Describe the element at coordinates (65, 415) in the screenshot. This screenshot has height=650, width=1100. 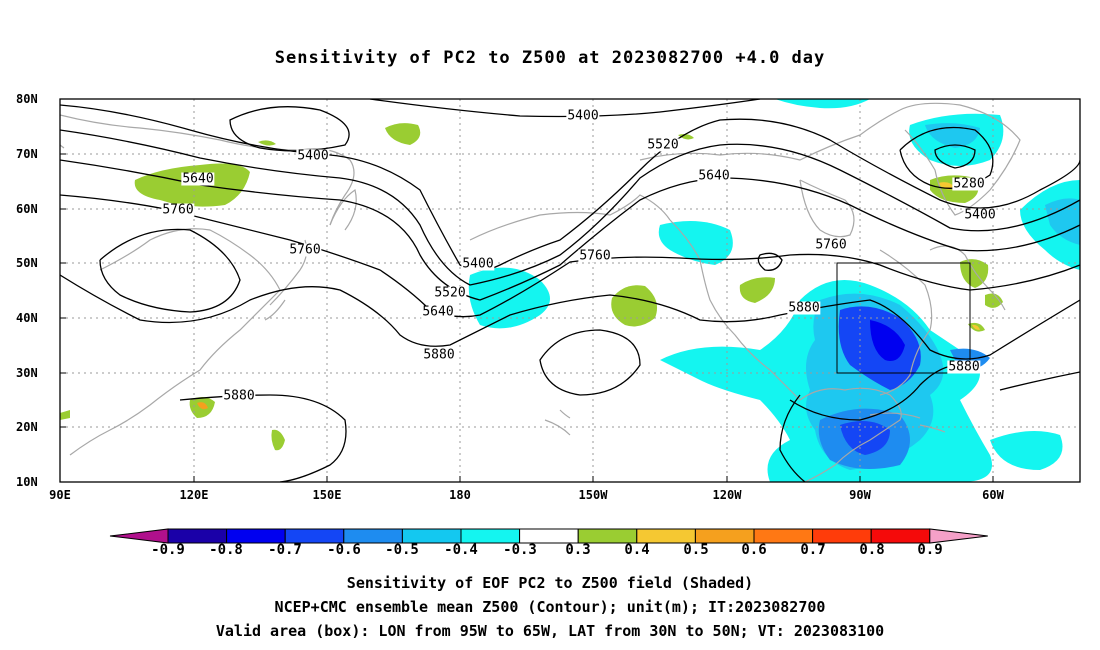
I see `pos-region-westedge` at that location.